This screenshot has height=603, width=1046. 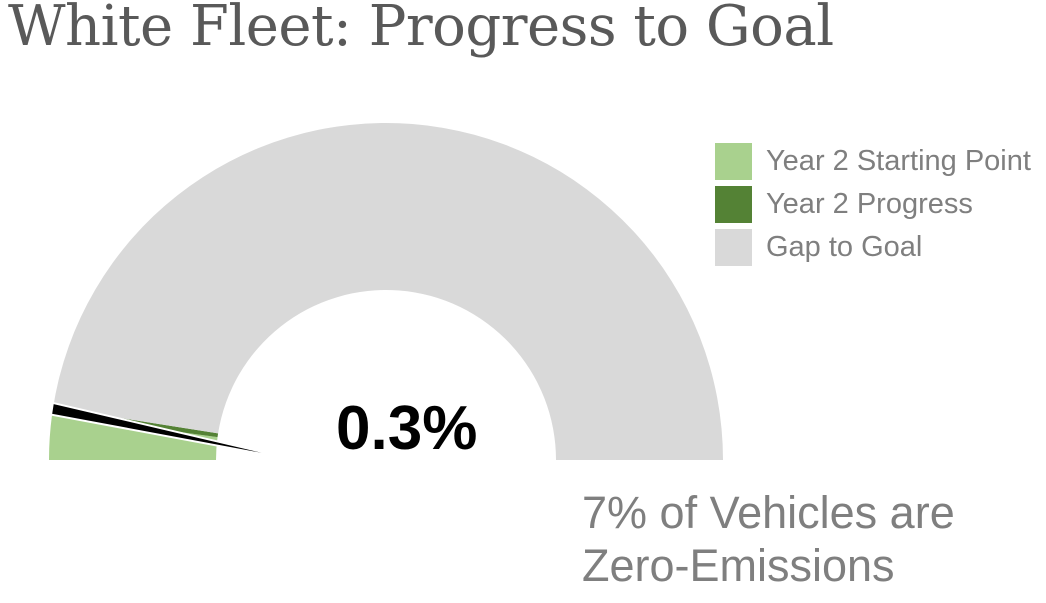 I want to click on legend-item-gap: Gap to Goal, so click(x=873, y=247).